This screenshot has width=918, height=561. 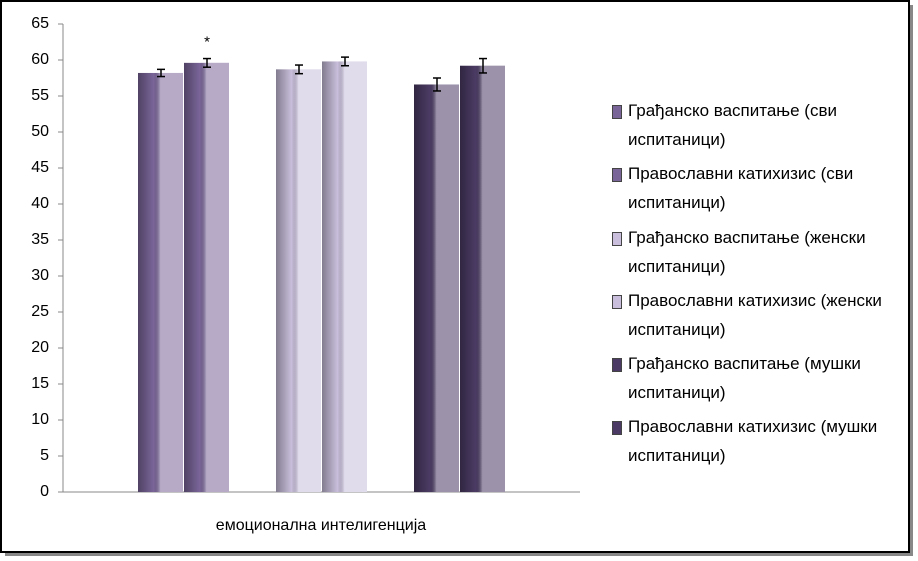 What do you see at coordinates (40, 167) in the screenshot?
I see `y-tick-label: 45` at bounding box center [40, 167].